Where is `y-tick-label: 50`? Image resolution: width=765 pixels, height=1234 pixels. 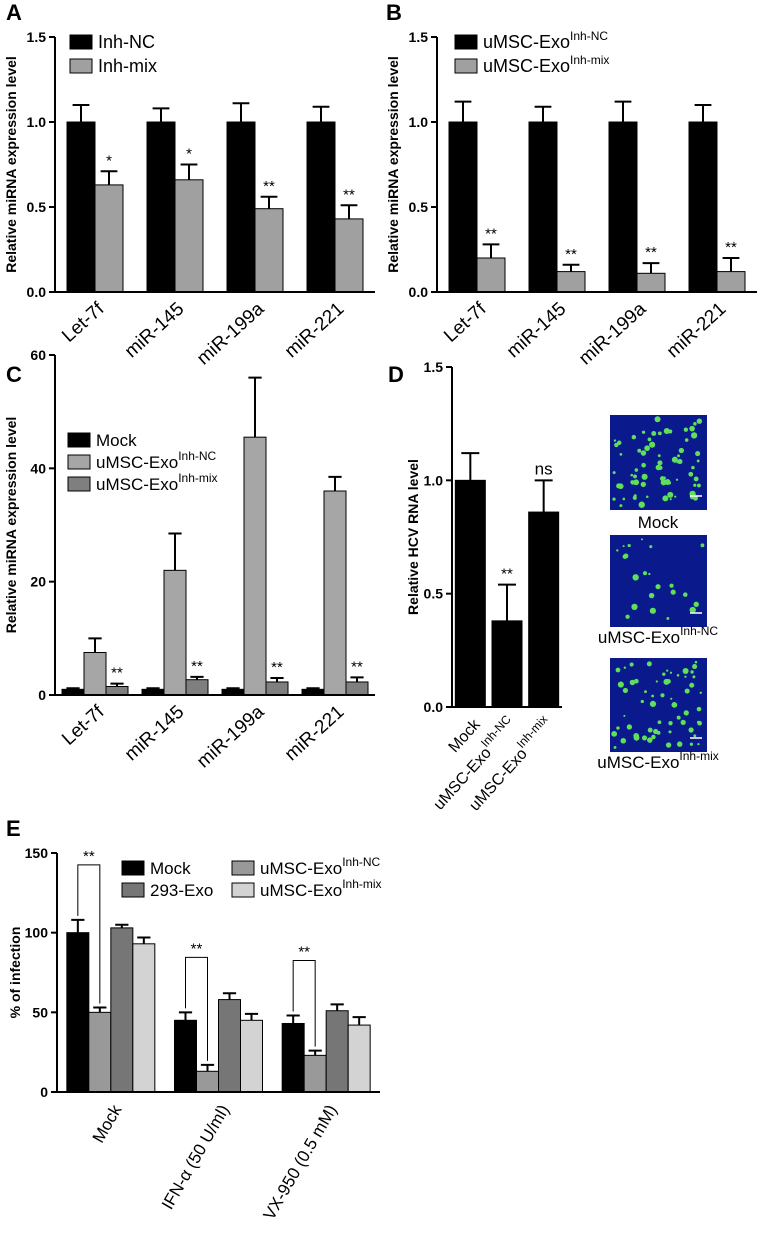
y-tick-label: 50 is located at coordinates (40, 1012).